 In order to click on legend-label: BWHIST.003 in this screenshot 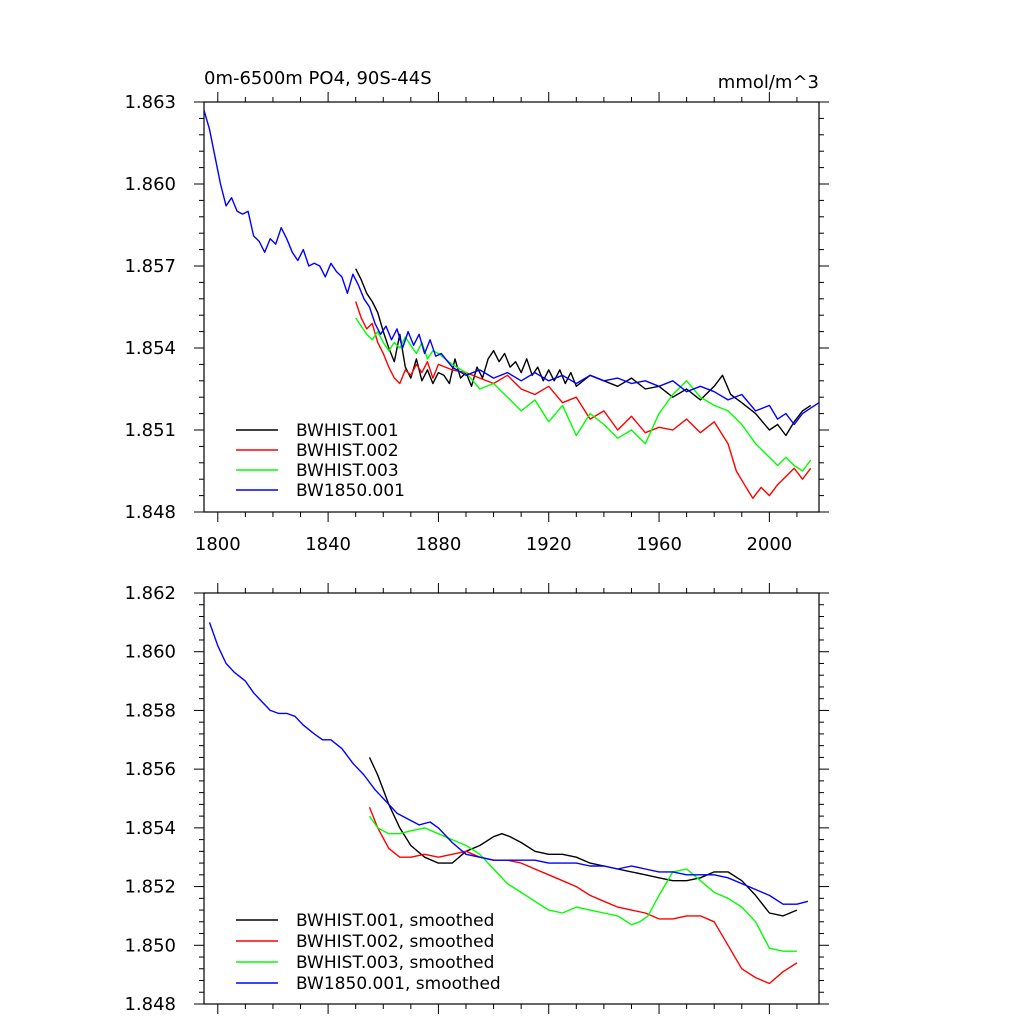, I will do `click(347, 471)`.